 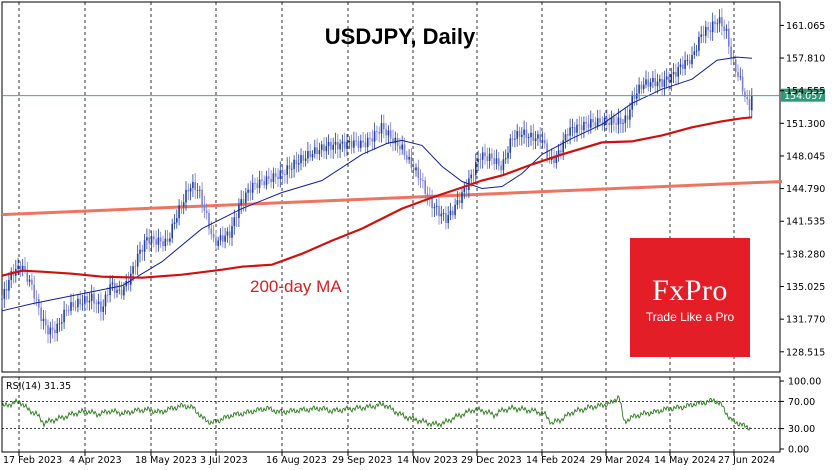 What do you see at coordinates (804, 382) in the screenshot?
I see `rsi-tick-label: 100.00` at bounding box center [804, 382].